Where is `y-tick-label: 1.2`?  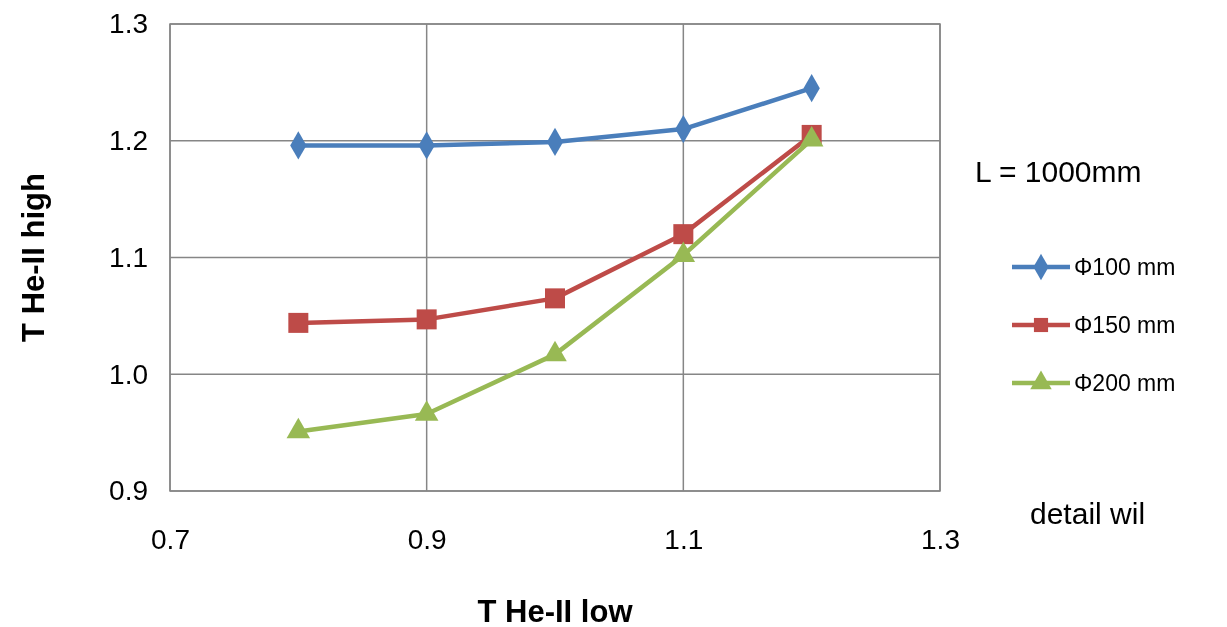 y-tick-label: 1.2 is located at coordinates (128, 141).